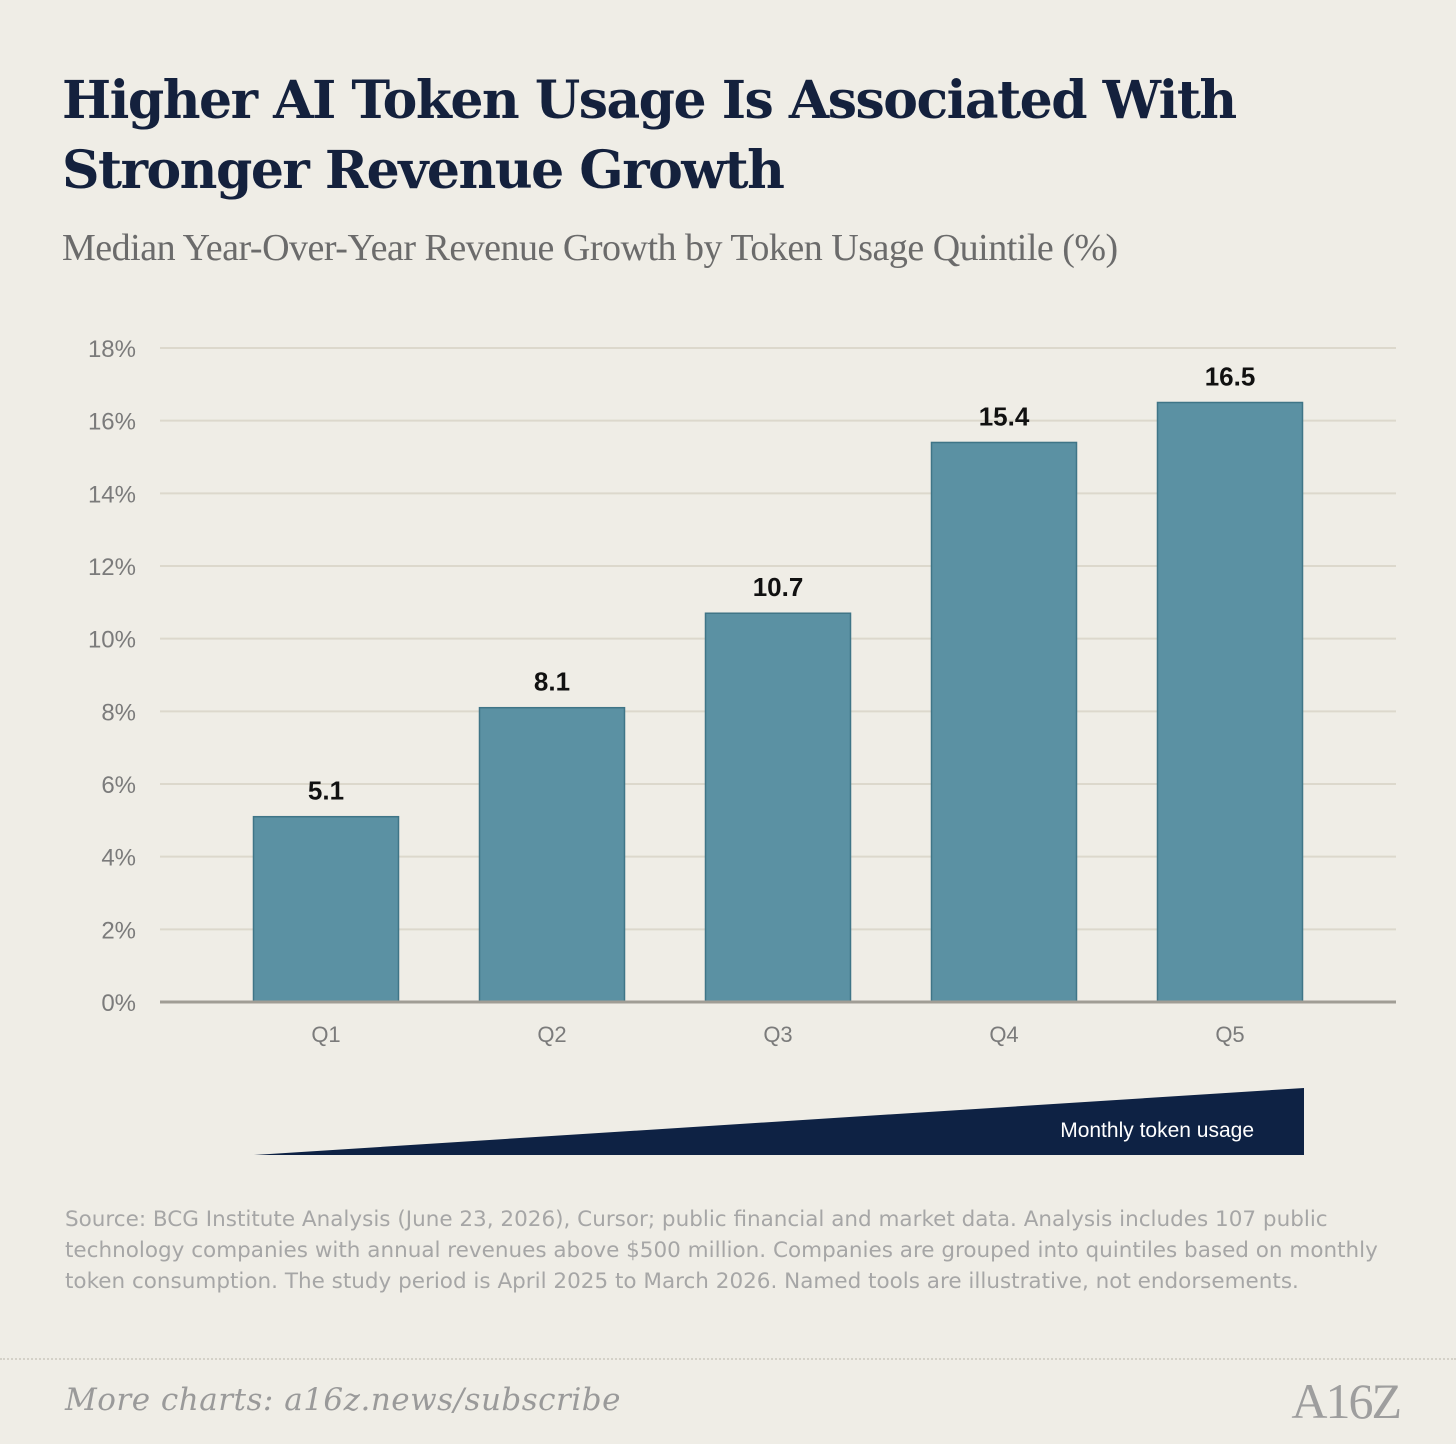 The image size is (1456, 1444). Describe the element at coordinates (779, 1121) in the screenshot. I see `token-usage-wedge: Monthly token usage` at that location.